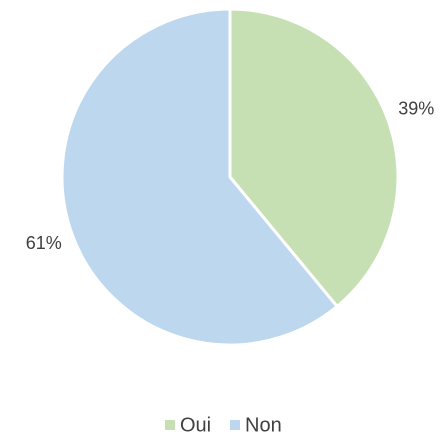 This screenshot has width=448, height=436. I want to click on legend-label: Oui, so click(195, 425).